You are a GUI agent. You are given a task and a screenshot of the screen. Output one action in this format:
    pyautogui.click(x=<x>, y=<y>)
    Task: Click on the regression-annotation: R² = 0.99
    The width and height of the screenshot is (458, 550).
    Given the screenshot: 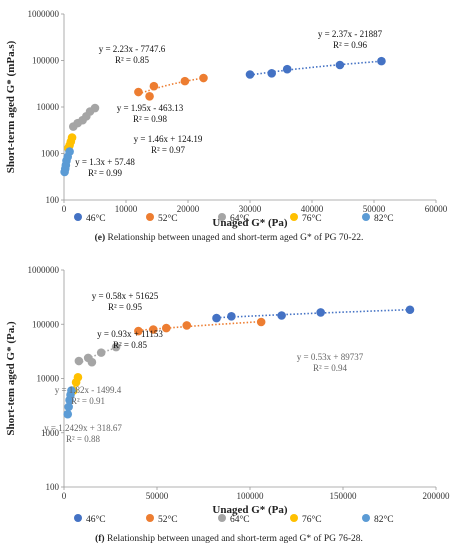 What is the action you would take?
    pyautogui.click(x=105, y=173)
    